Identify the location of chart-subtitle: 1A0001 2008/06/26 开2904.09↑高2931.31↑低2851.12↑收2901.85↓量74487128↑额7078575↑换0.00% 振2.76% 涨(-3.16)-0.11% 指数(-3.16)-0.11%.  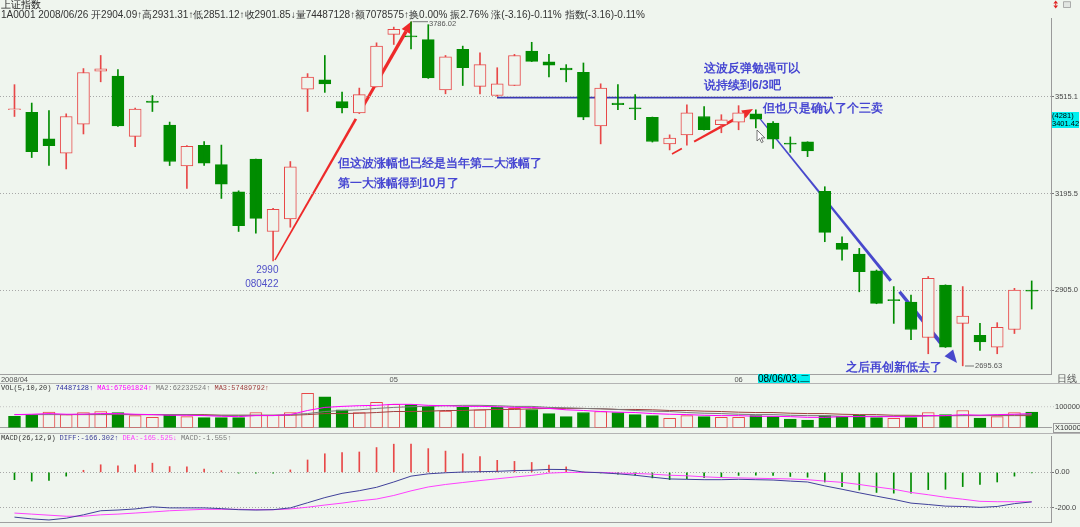
(323, 14).